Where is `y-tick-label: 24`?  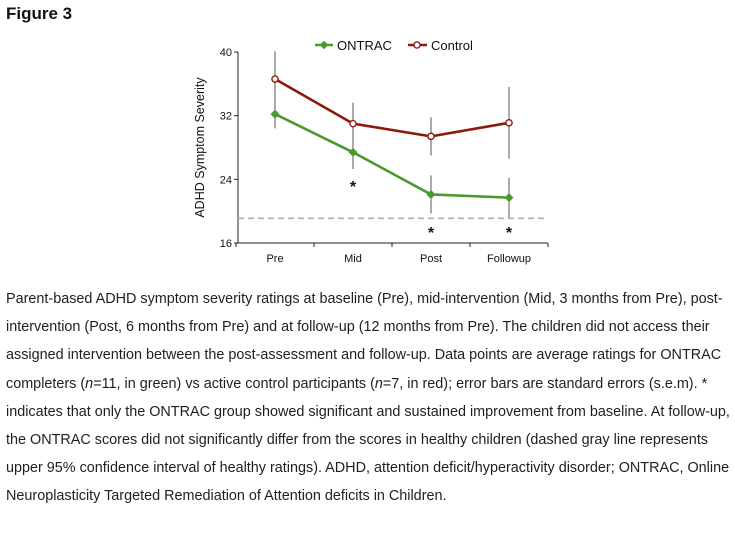 y-tick-label: 24 is located at coordinates (226, 180).